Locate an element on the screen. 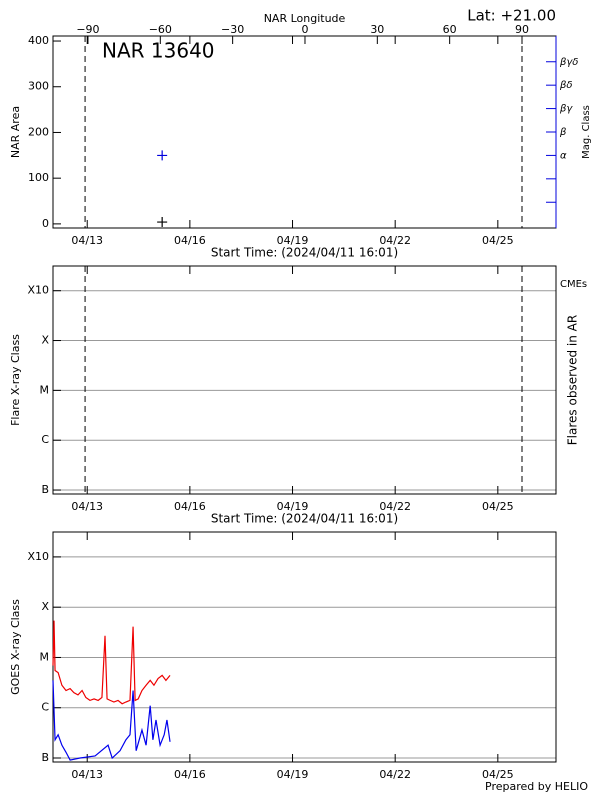  panel-title: NAR 13640 is located at coordinates (158, 51).